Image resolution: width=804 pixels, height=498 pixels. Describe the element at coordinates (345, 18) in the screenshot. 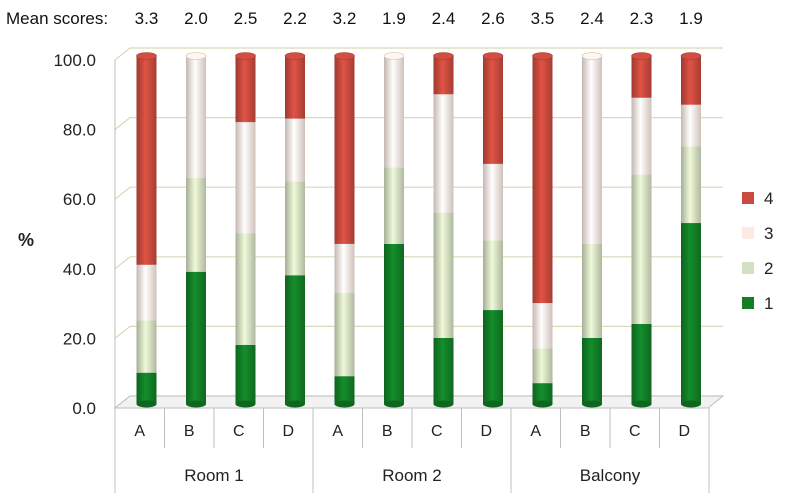

I see `mean-score: 3.2` at that location.